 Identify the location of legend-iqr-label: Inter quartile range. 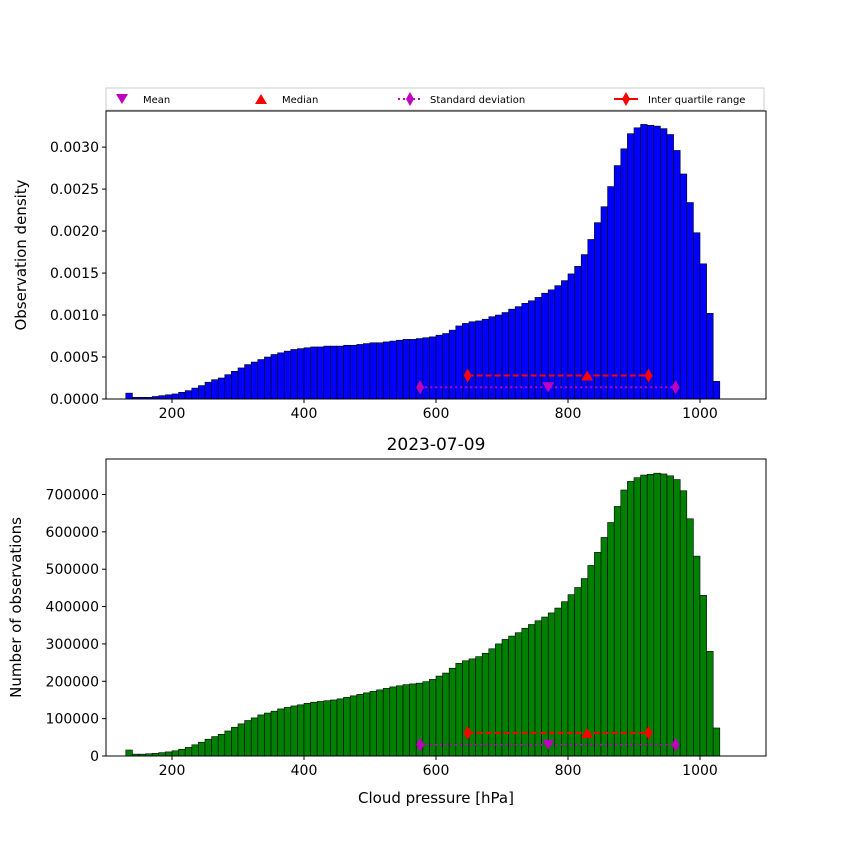
(696, 100).